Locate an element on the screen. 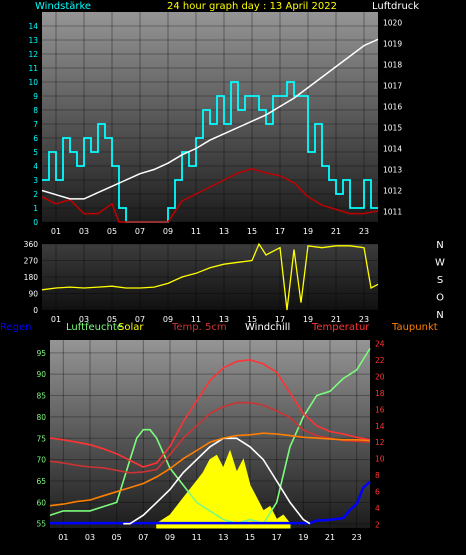 Image resolution: width=466 pixels, height=555 pixels. bot-x-tick-label: 17 is located at coordinates (277, 537).